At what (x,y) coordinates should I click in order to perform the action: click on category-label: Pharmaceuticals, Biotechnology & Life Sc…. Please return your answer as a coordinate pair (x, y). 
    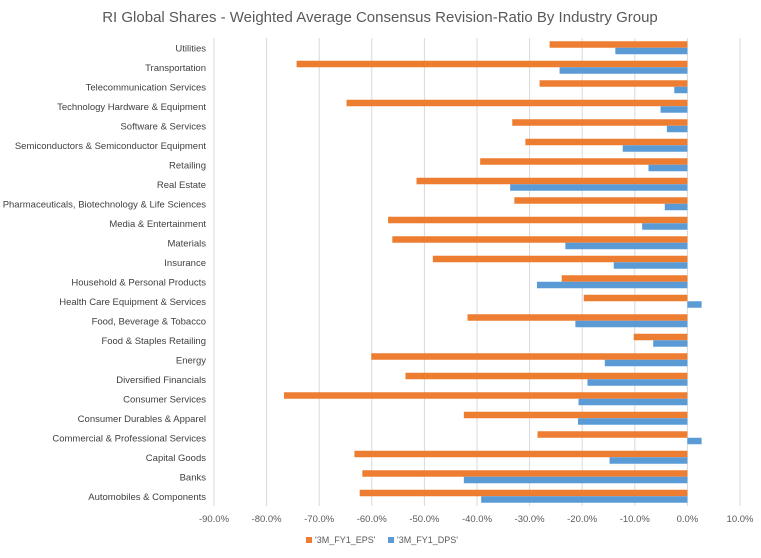
    Looking at the image, I should click on (105, 204).